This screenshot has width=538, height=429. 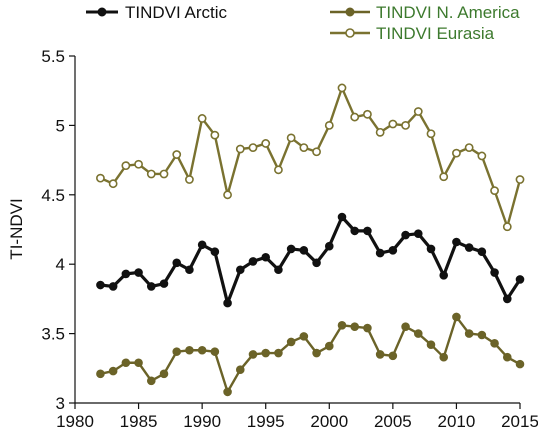 I want to click on legend-item-north-america: TINDVI N. America, so click(x=425, y=12).